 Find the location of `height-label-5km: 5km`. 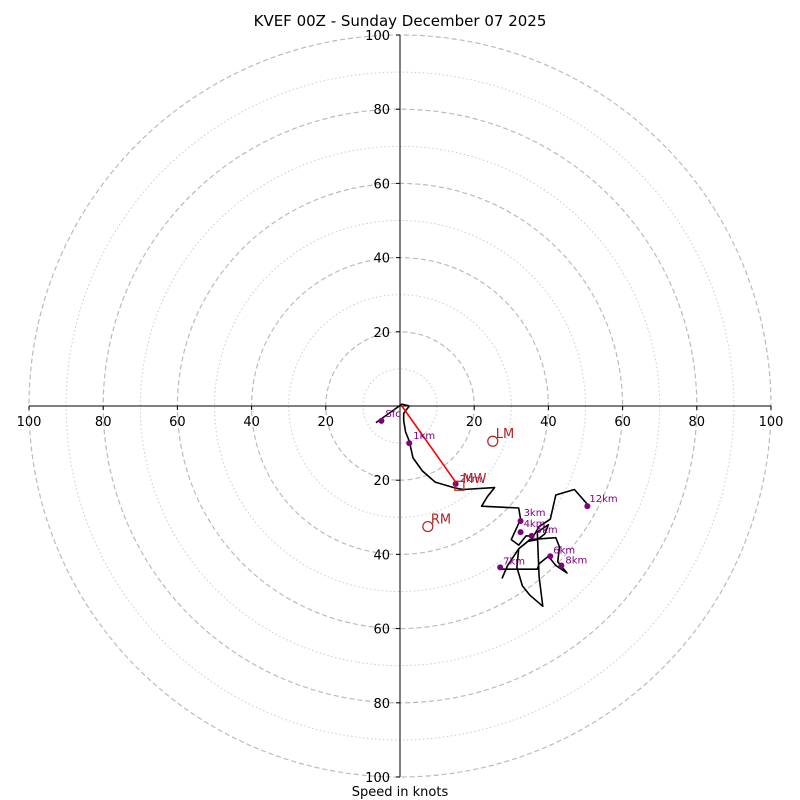

height-label-5km: 5km is located at coordinates (547, 530).